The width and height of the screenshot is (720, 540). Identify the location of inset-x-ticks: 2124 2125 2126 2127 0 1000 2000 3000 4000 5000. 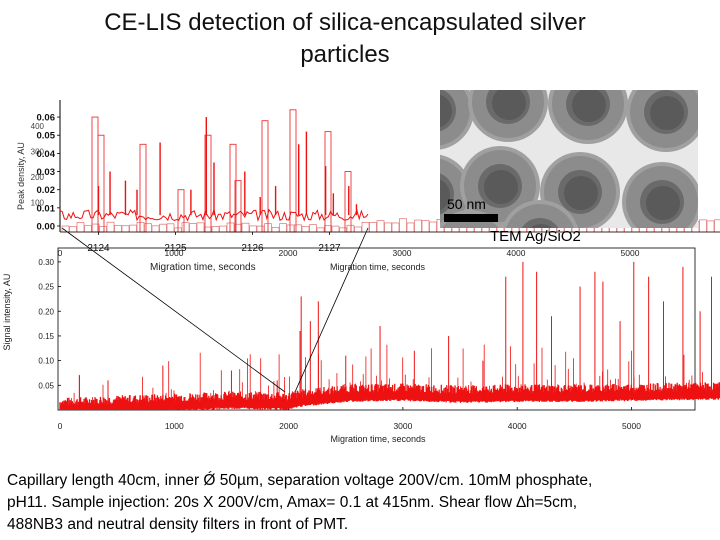
(349, 245).